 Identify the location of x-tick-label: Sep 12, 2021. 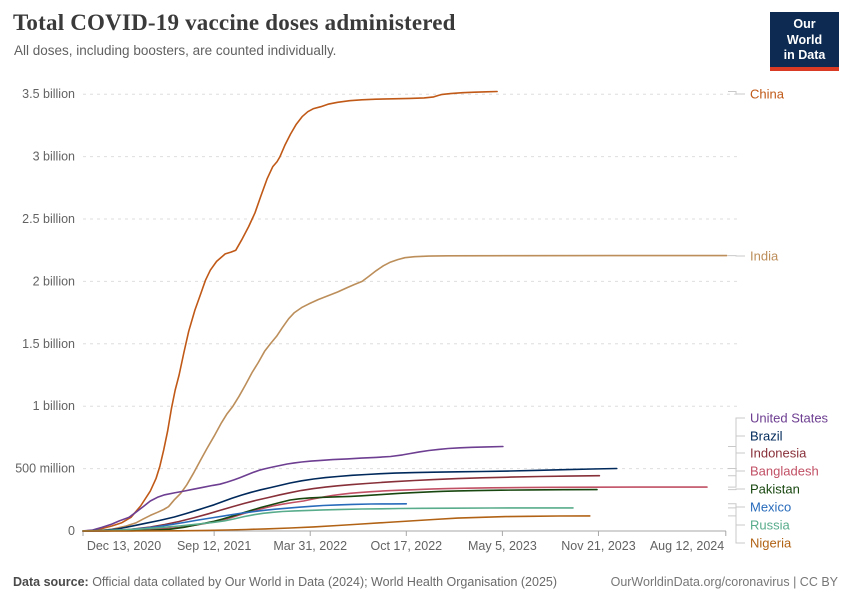
(214, 546).